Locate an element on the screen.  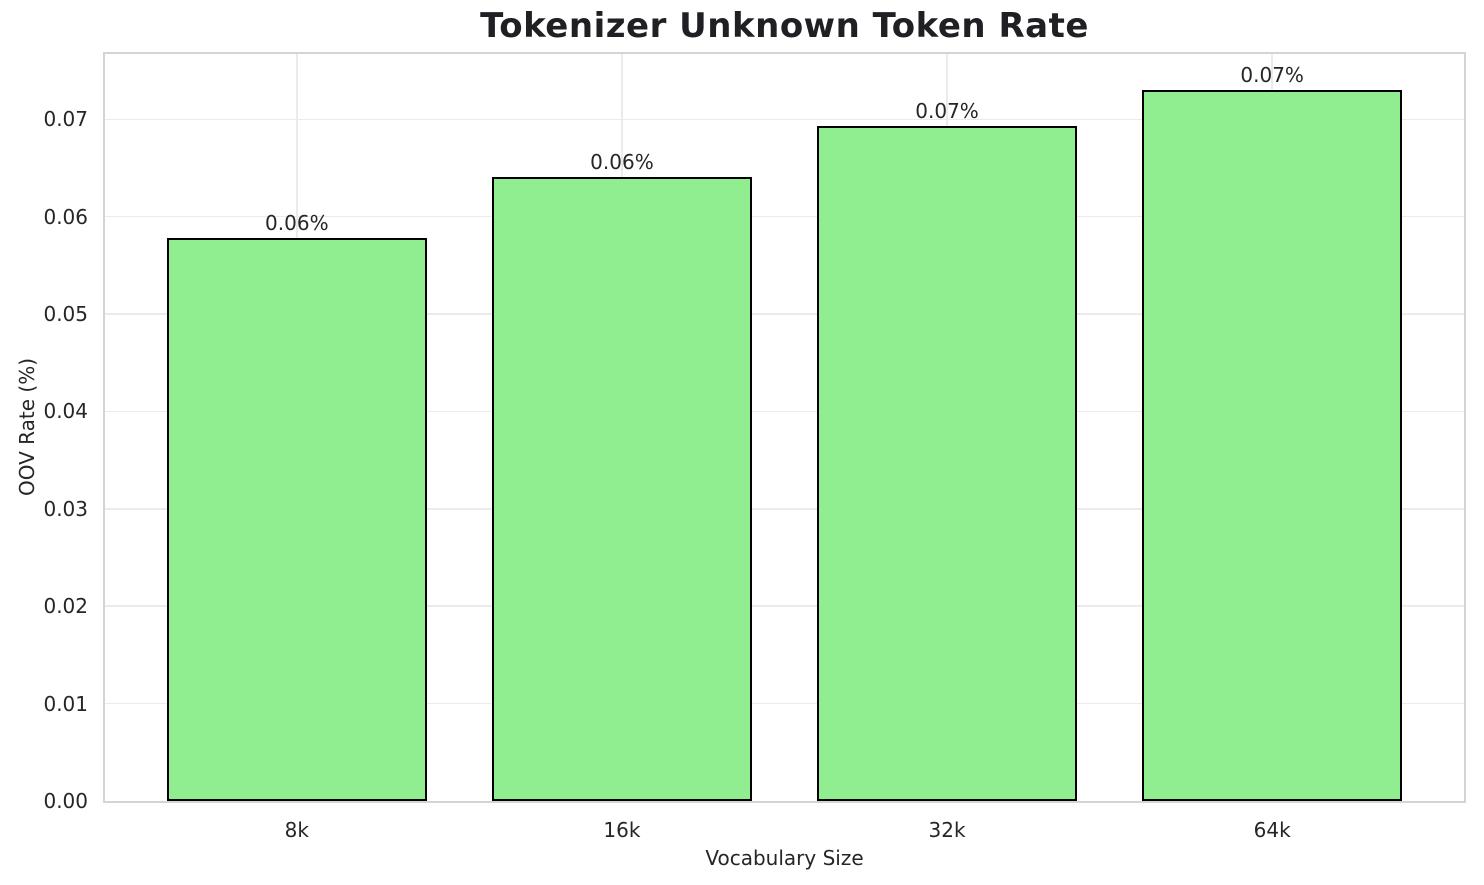
x-tick-label: 32k is located at coordinates (947, 830).